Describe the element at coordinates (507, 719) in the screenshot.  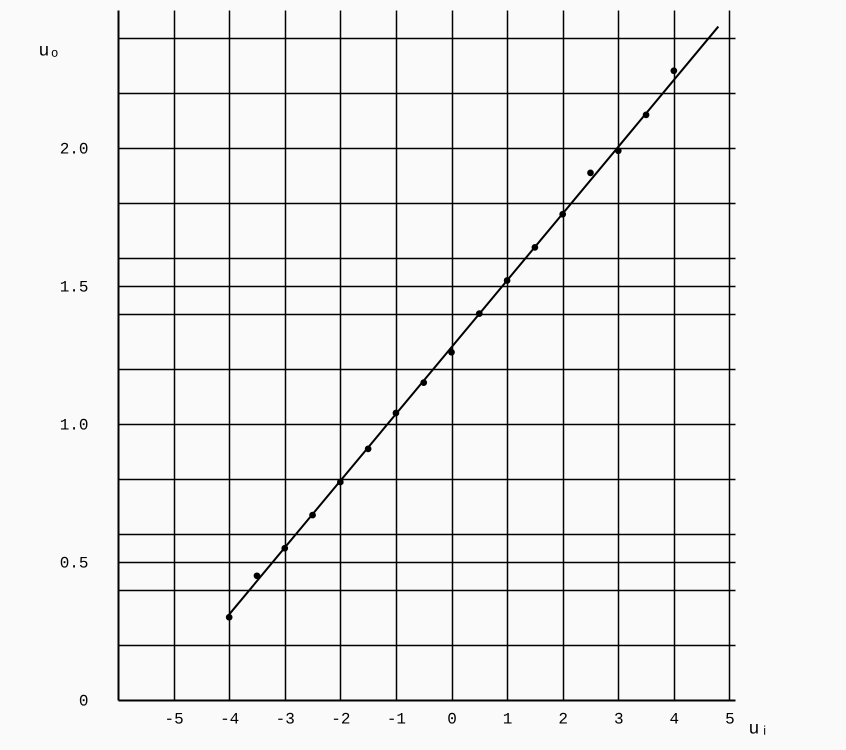
I see `x-tick-label: 1` at that location.